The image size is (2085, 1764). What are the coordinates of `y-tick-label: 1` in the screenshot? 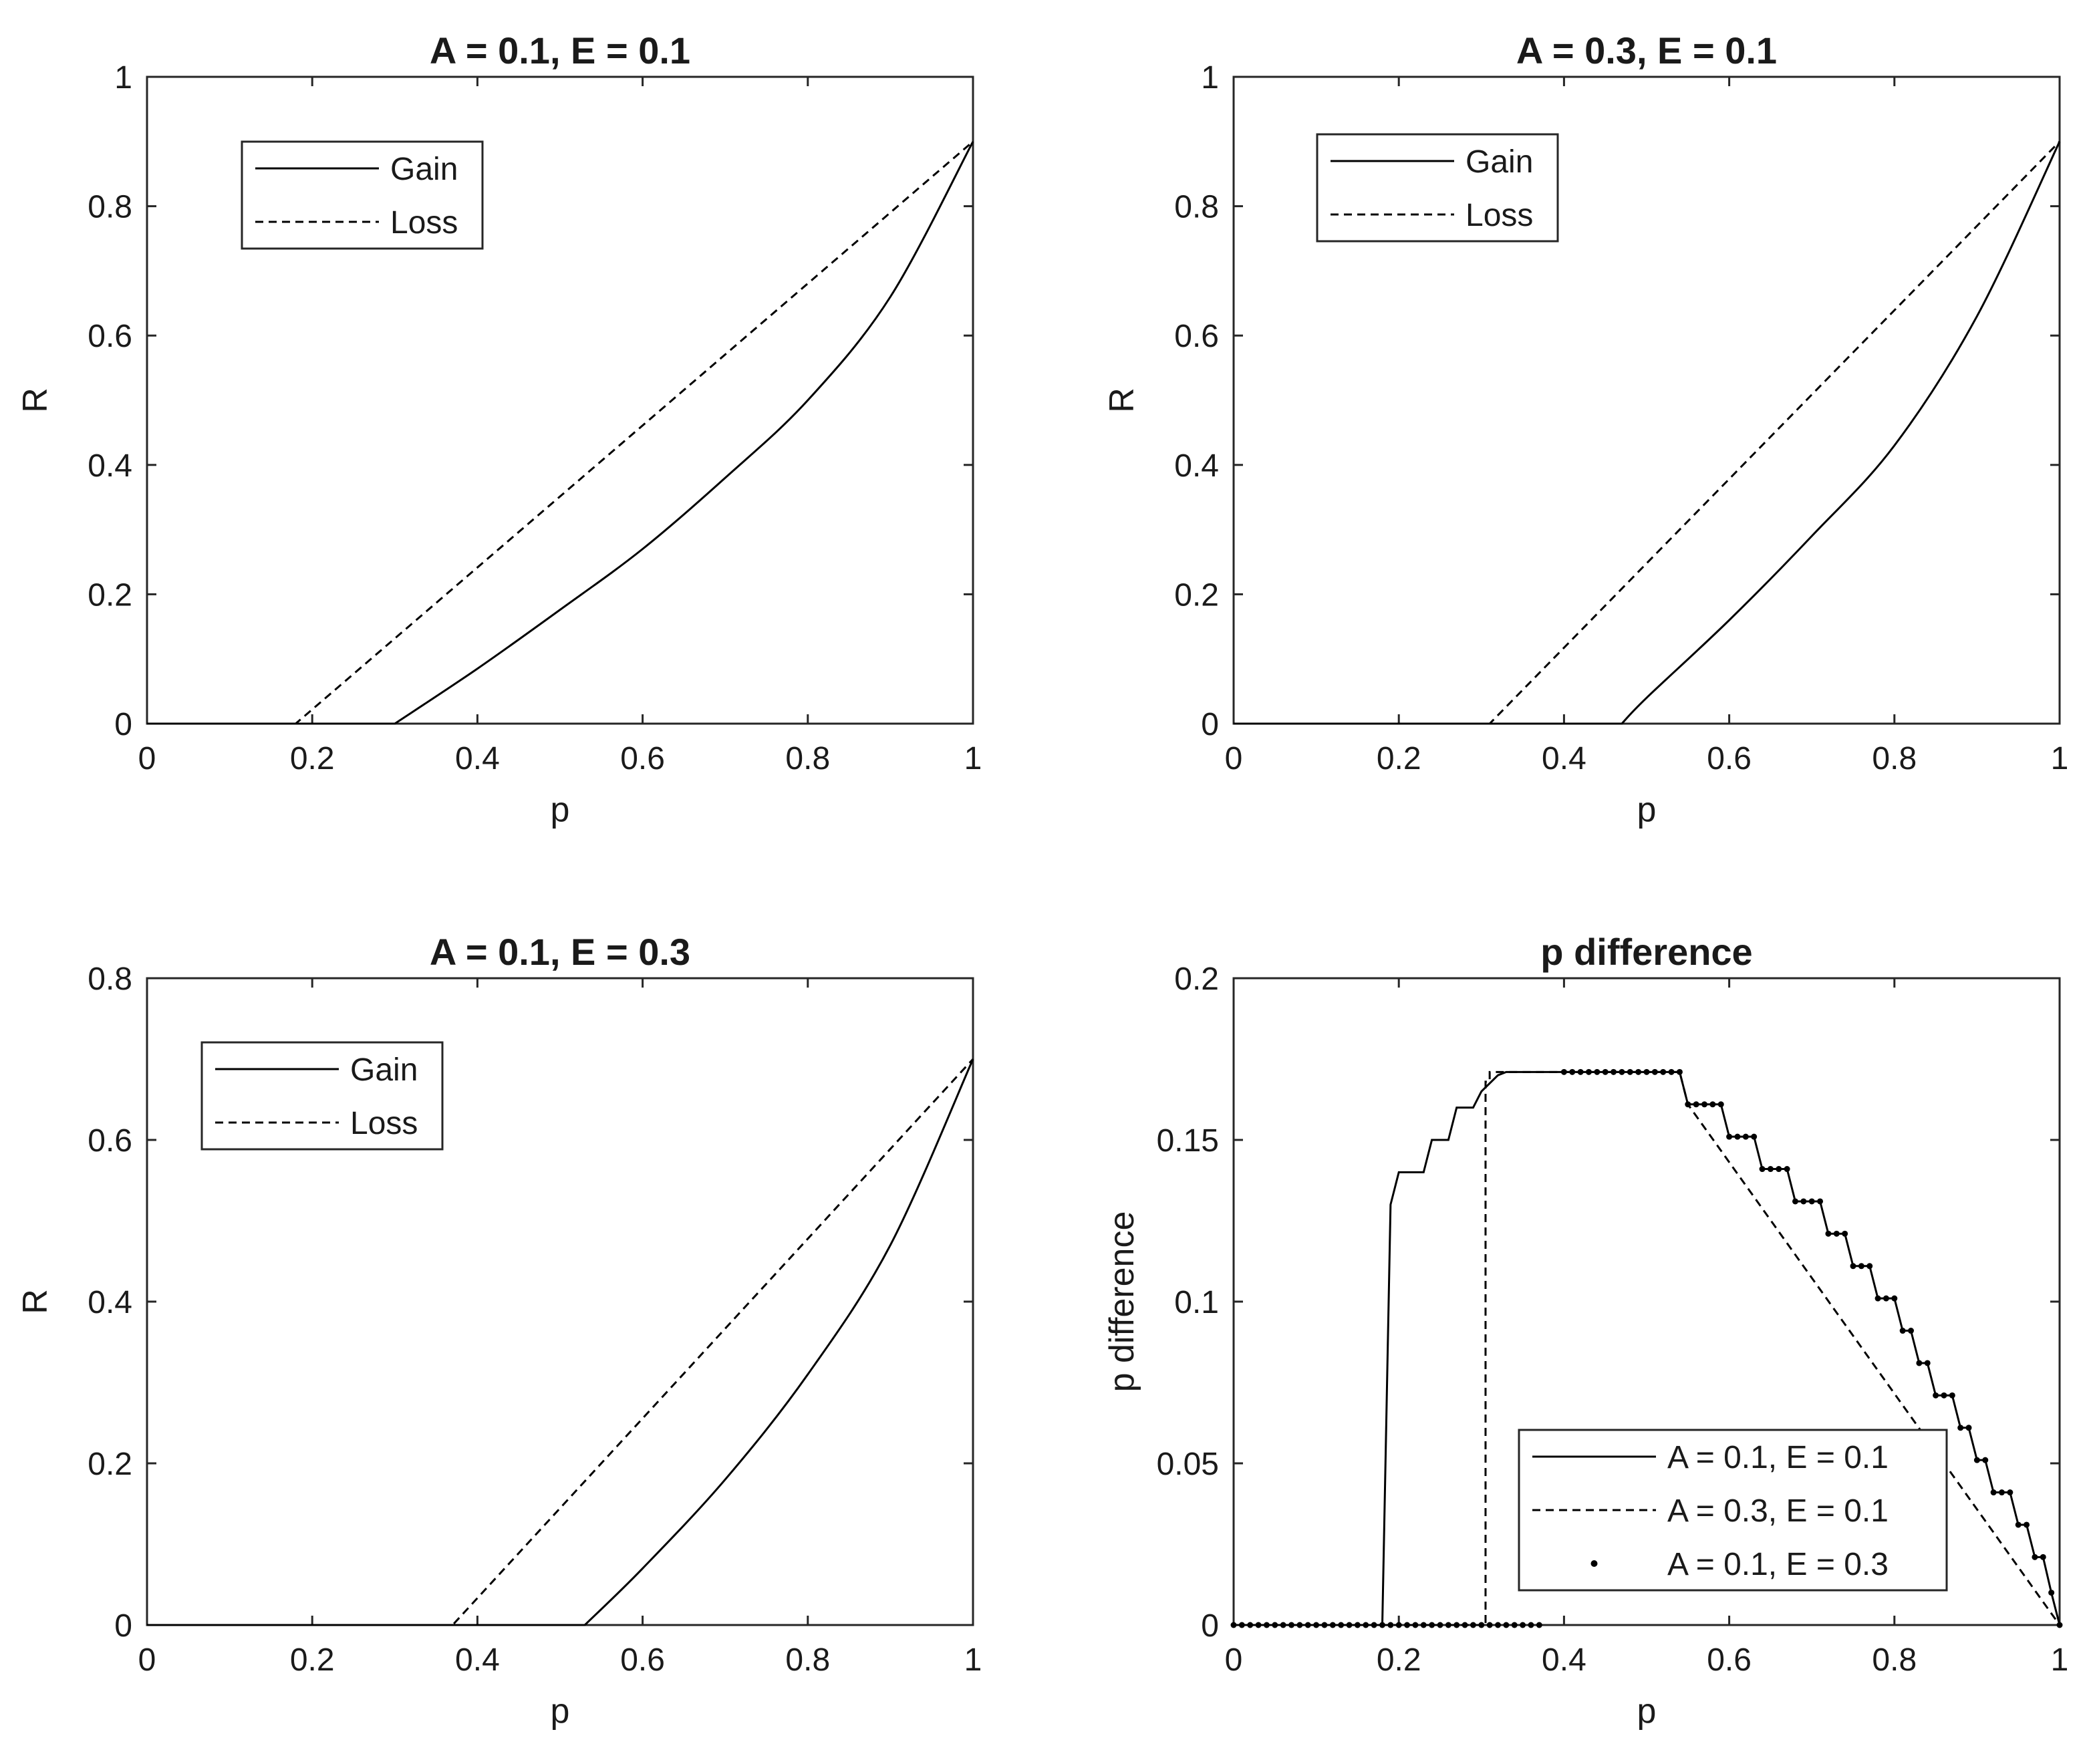 It's located at (123, 78).